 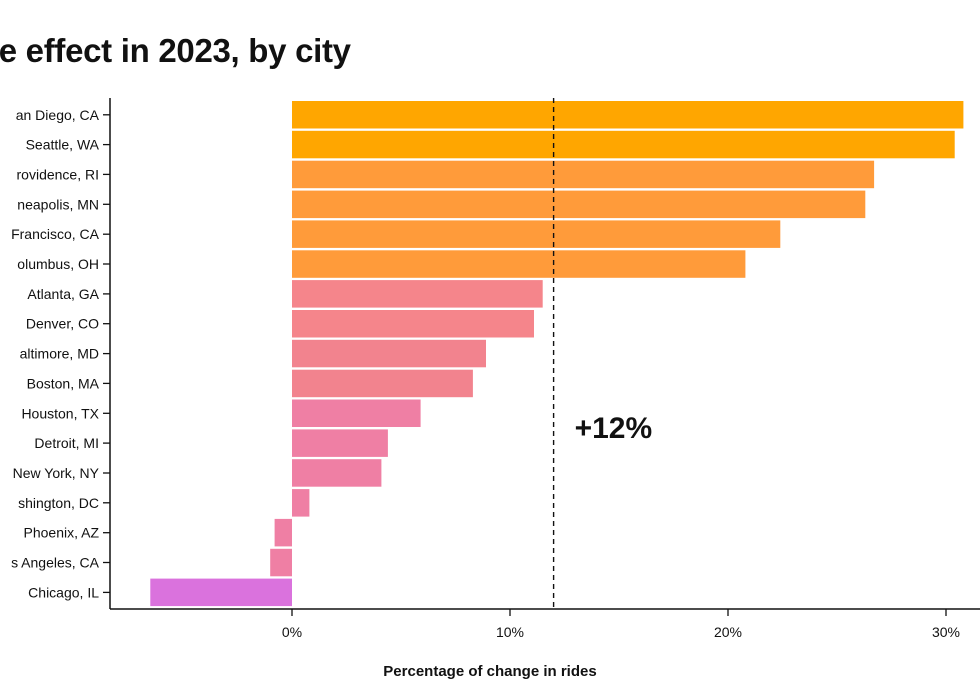 What do you see at coordinates (58, 264) in the screenshot?
I see `y-tick-label: olumbus, OH` at bounding box center [58, 264].